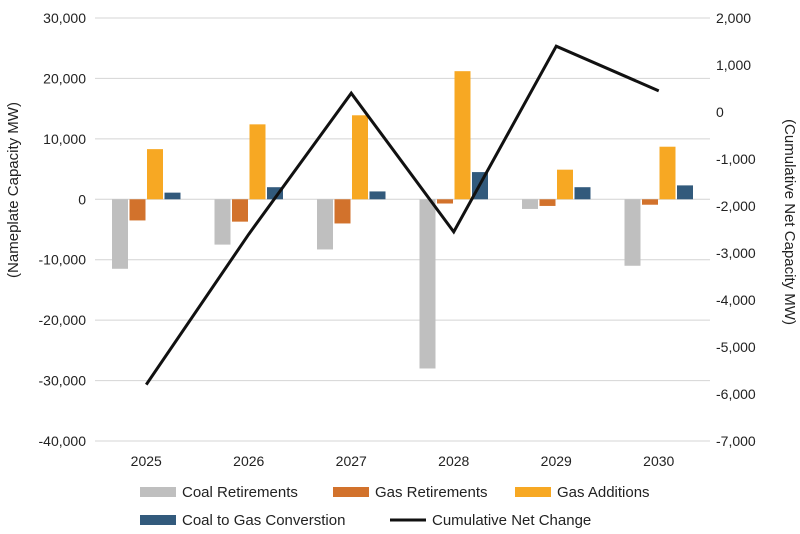 Image resolution: width=800 pixels, height=534 pixels. What do you see at coordinates (63, 320) in the screenshot?
I see `left-tick-label: -20,000` at bounding box center [63, 320].